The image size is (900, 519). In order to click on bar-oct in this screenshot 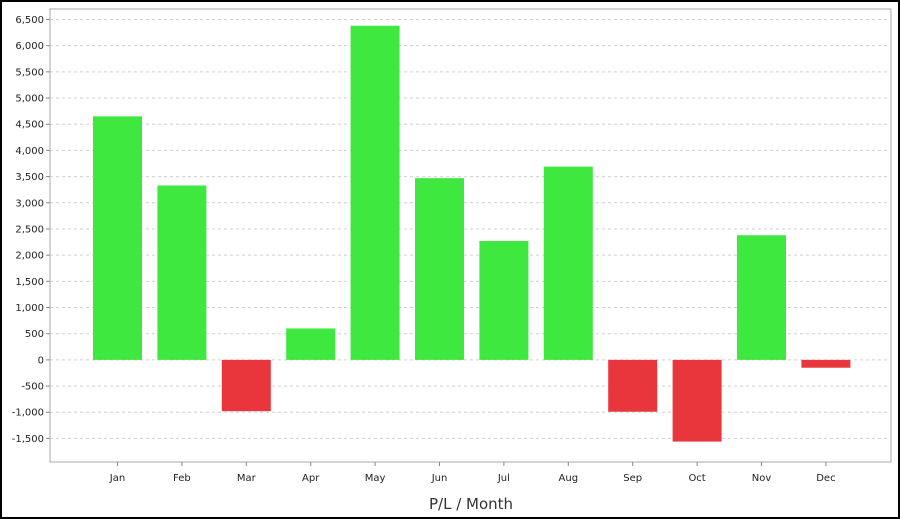, I will do `click(697, 400)`.